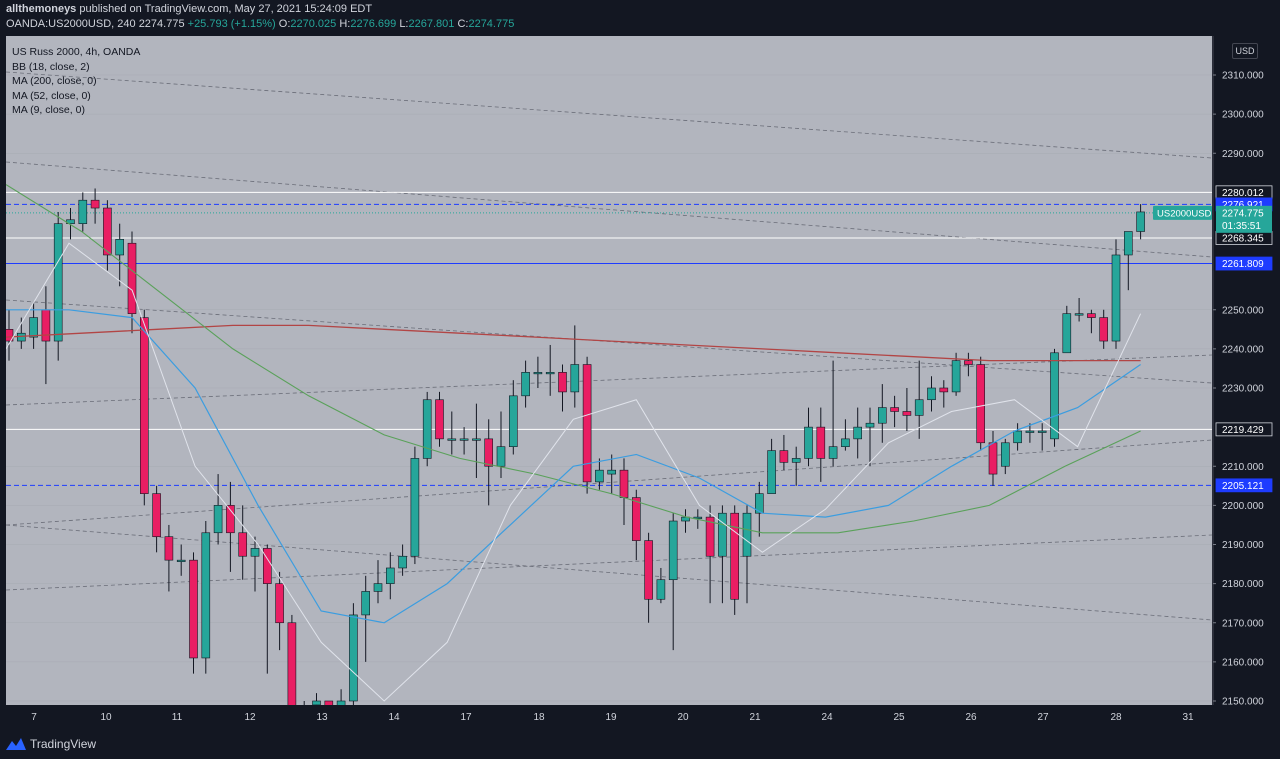  I want to click on footer-bar, so click(640, 744).